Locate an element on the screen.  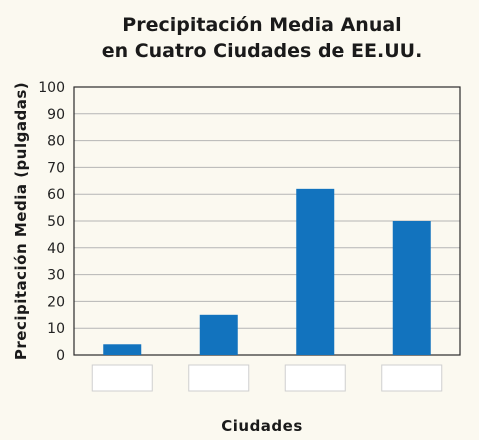
y-axis-label: Precipitación Media (pulgadas) is located at coordinates (21, 221).